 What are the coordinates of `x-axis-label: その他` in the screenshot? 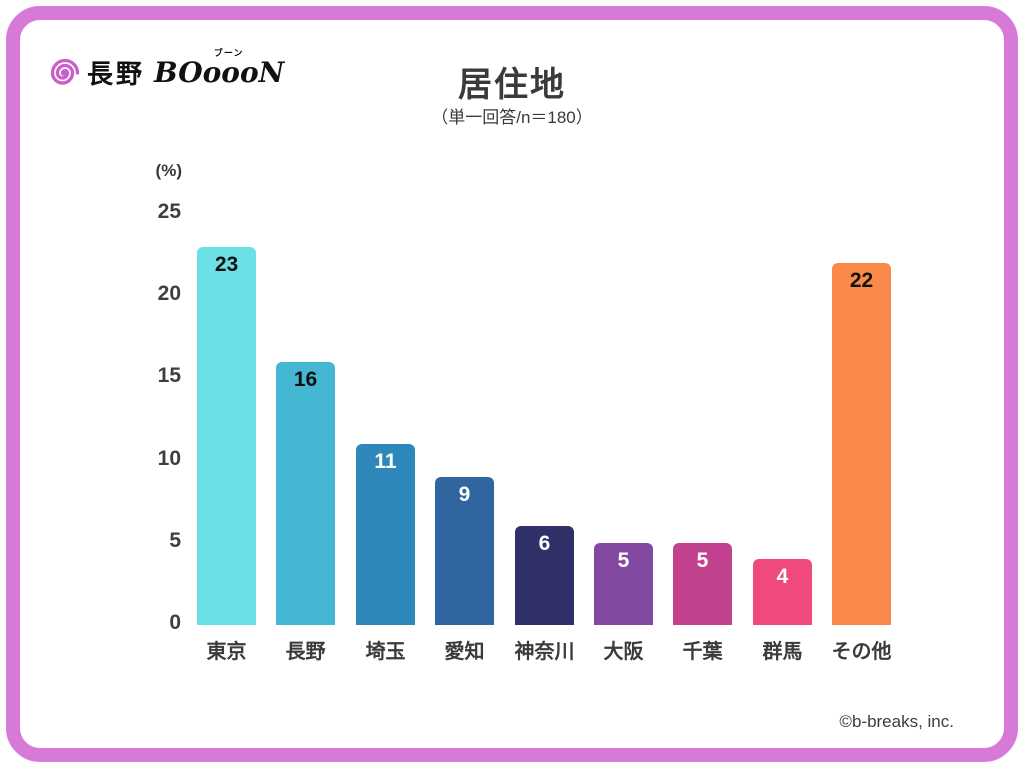 It's located at (861, 652).